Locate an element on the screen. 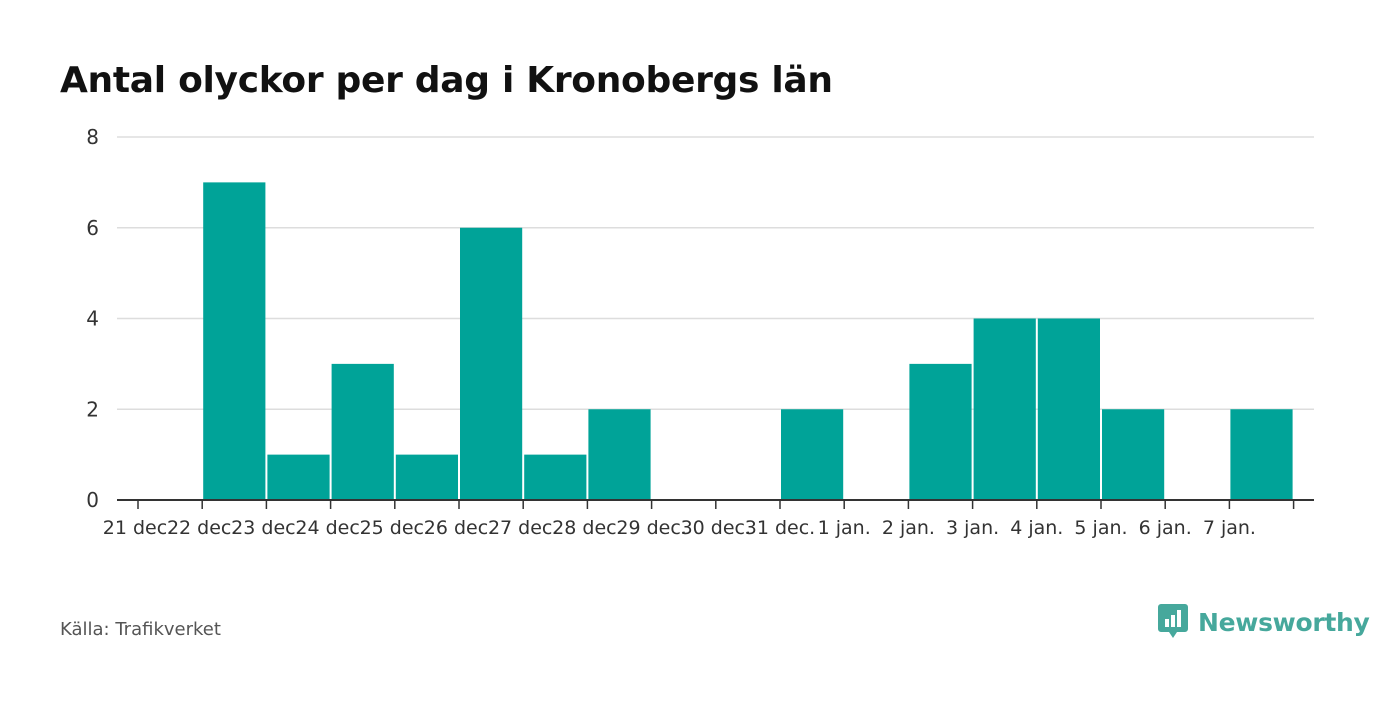 Image resolution: width=1400 pixels, height=702 pixels. y-tick-label: 6 is located at coordinates (92, 228).